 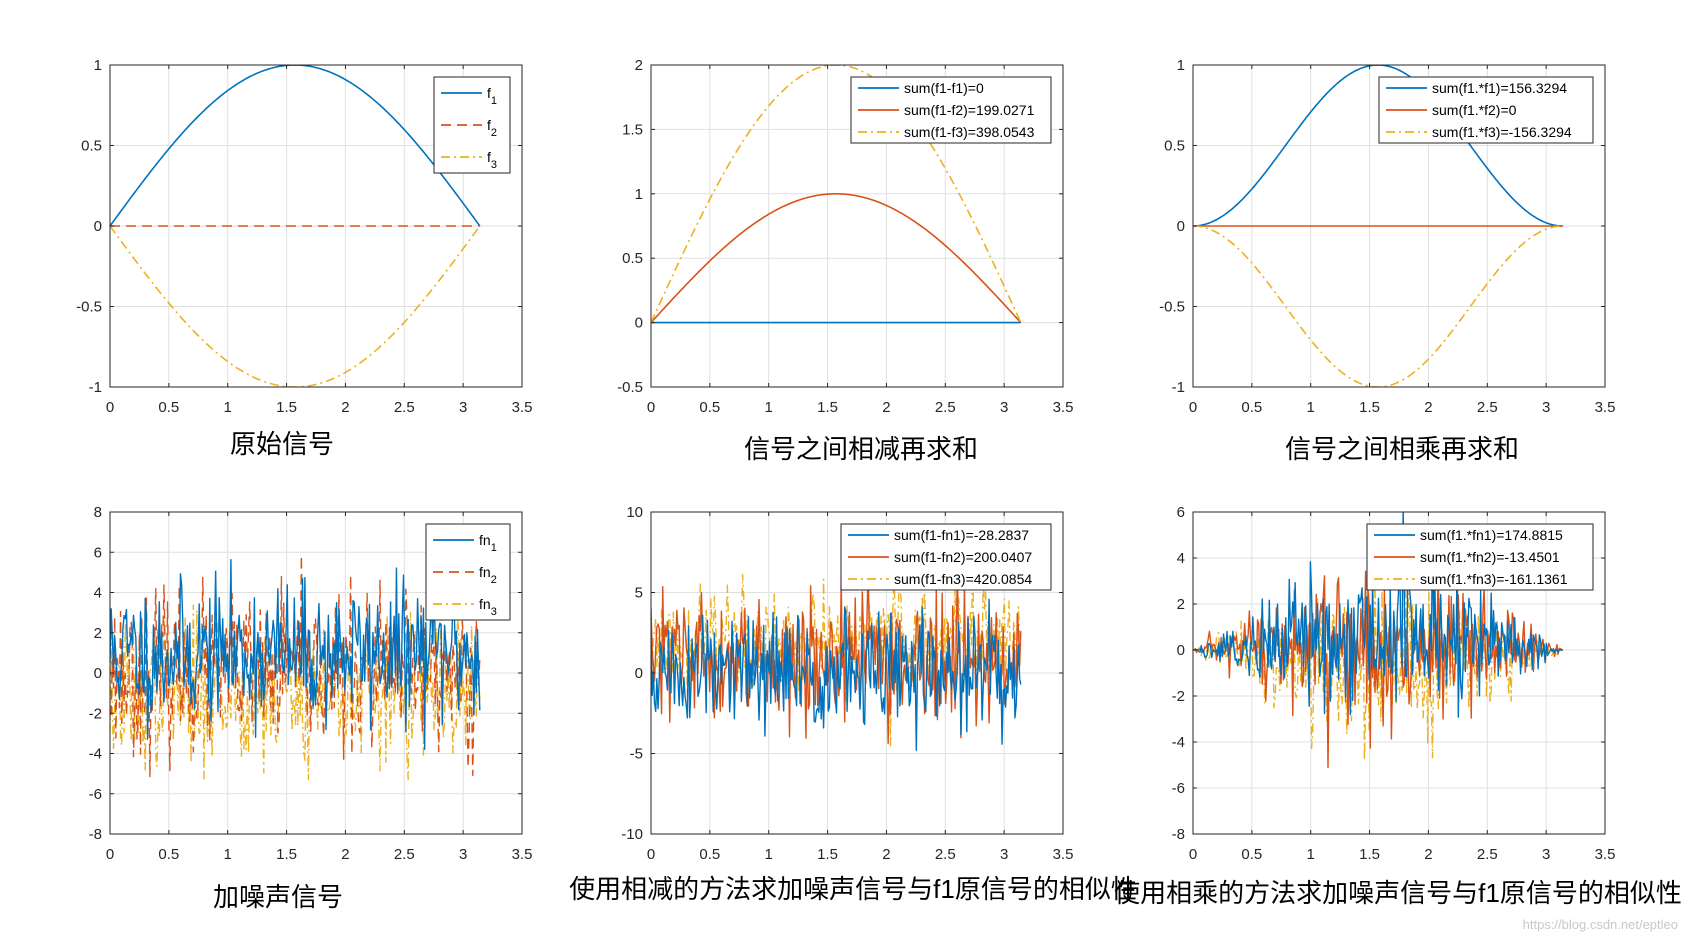 I want to click on legend-label-1: sum(f1.*fn1)=174.8815, so click(x=1491, y=535).